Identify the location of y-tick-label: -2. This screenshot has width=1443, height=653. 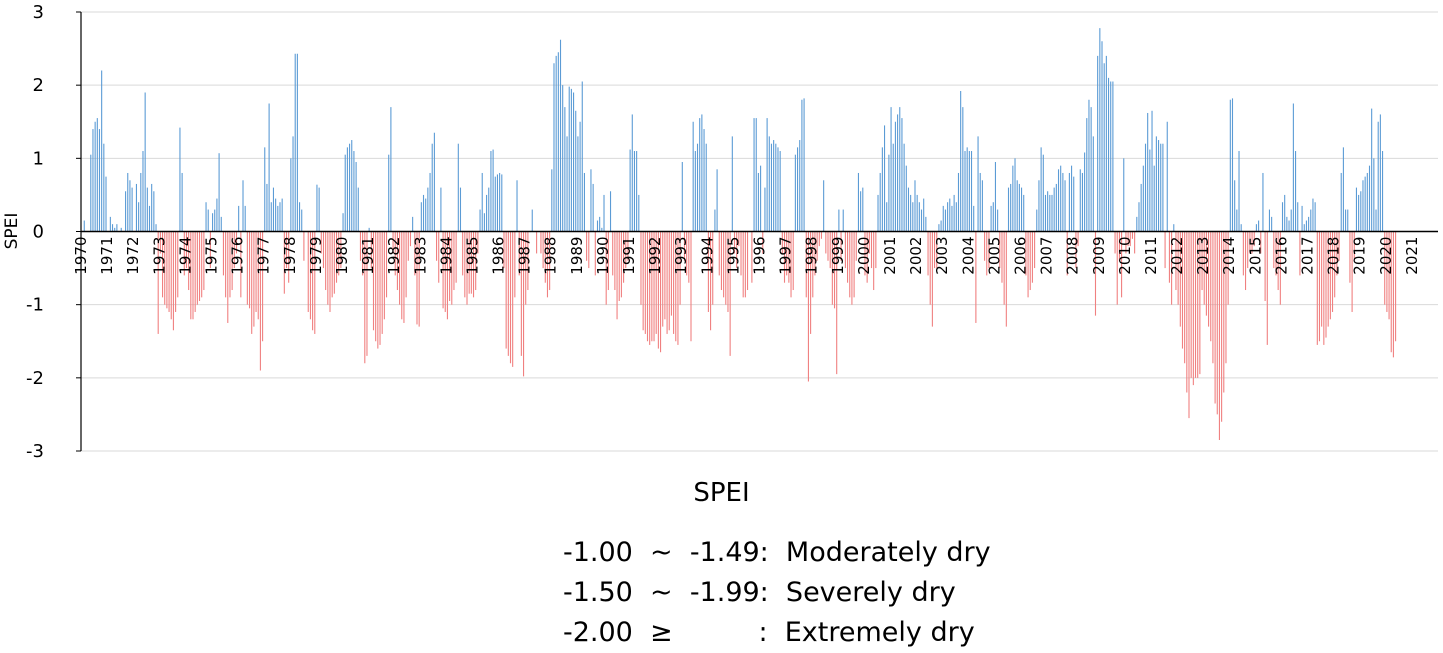
(35, 378).